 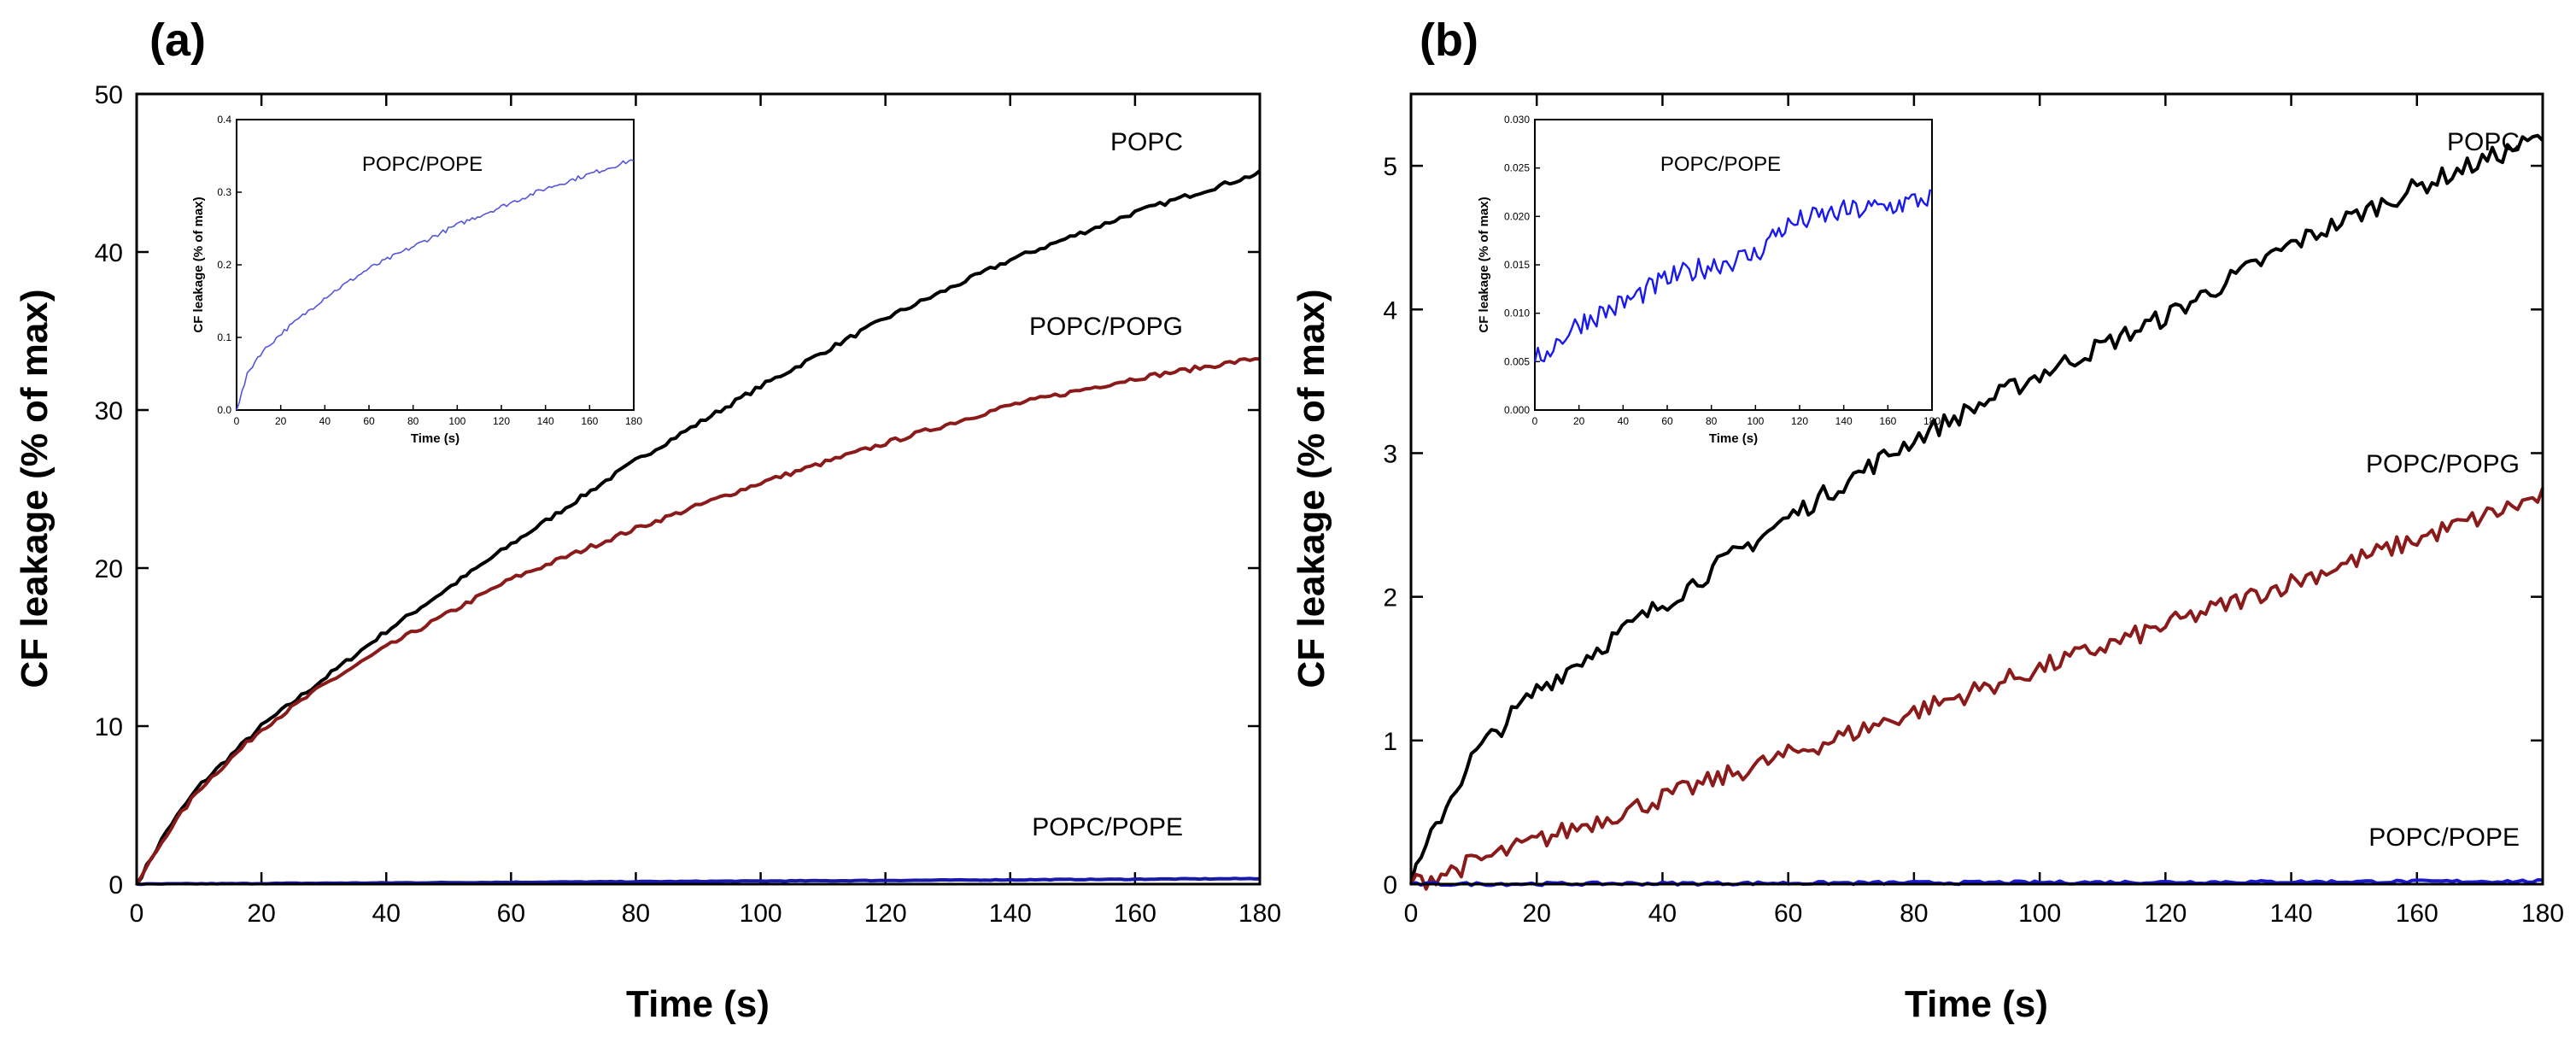 What do you see at coordinates (1390, 742) in the screenshot?
I see `y-tick-label: 1` at bounding box center [1390, 742].